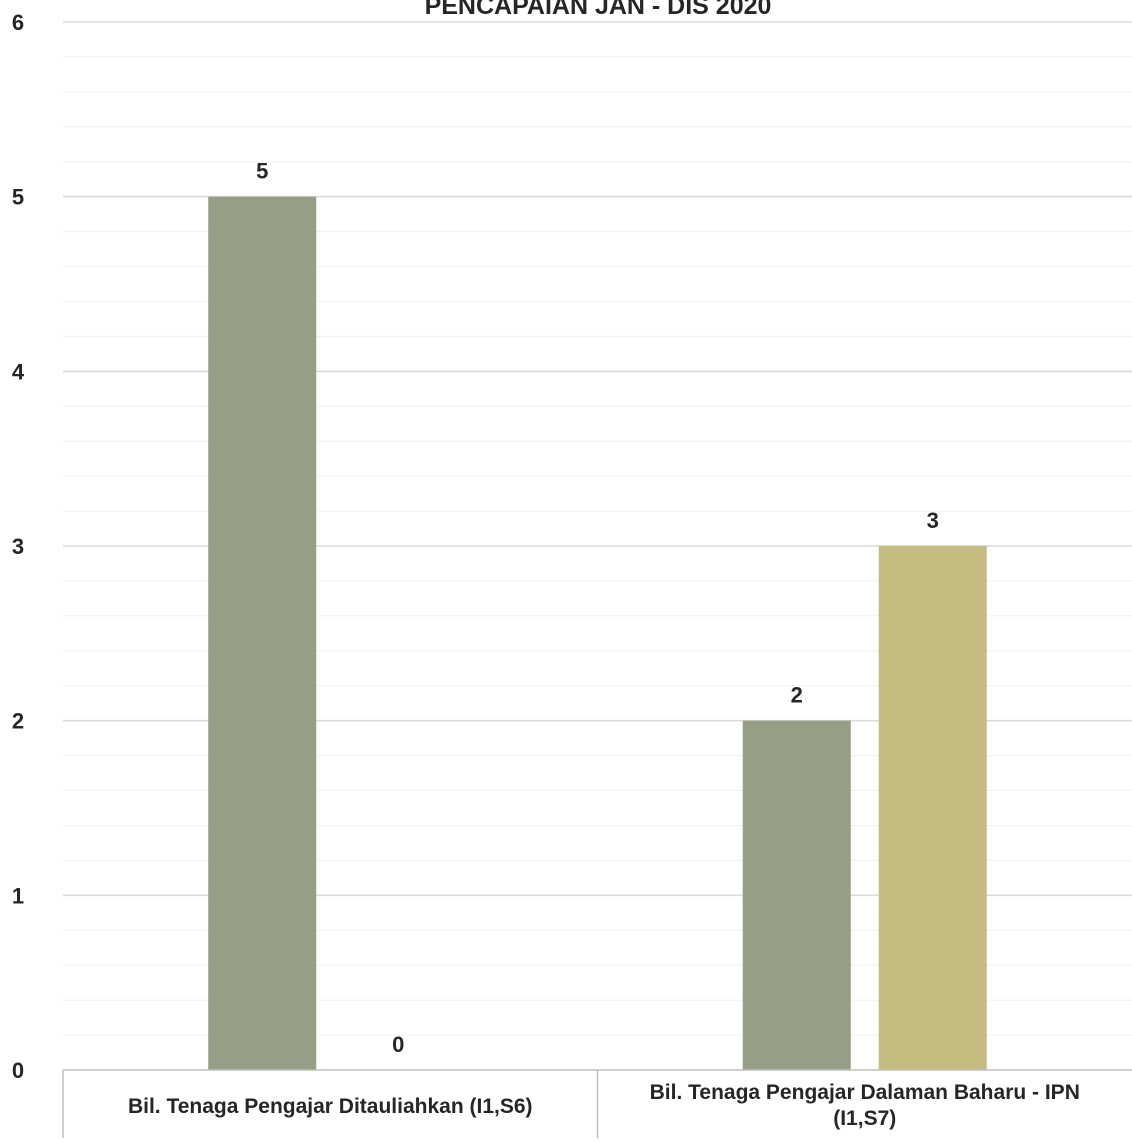 This screenshot has width=1132, height=1143. What do you see at coordinates (18, 197) in the screenshot?
I see `y-tick-label: 5` at bounding box center [18, 197].